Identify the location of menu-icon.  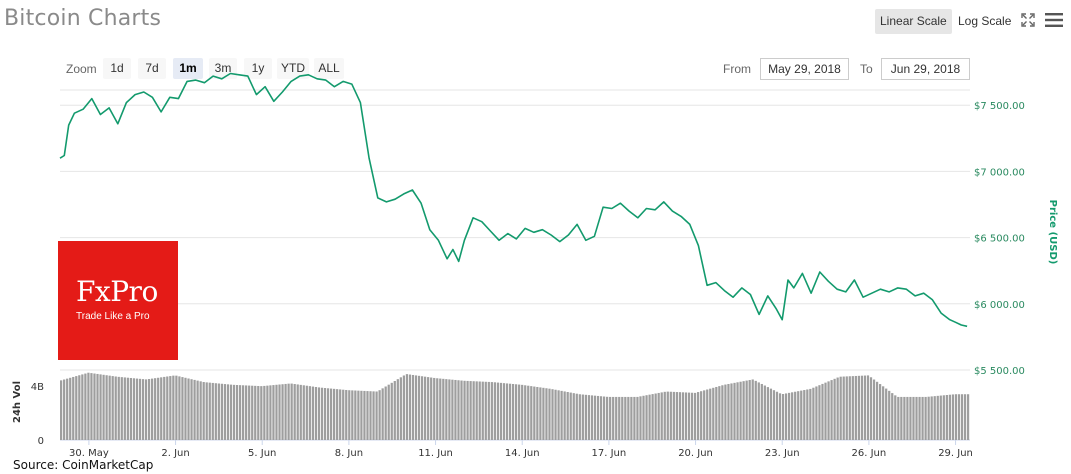
(1054, 20).